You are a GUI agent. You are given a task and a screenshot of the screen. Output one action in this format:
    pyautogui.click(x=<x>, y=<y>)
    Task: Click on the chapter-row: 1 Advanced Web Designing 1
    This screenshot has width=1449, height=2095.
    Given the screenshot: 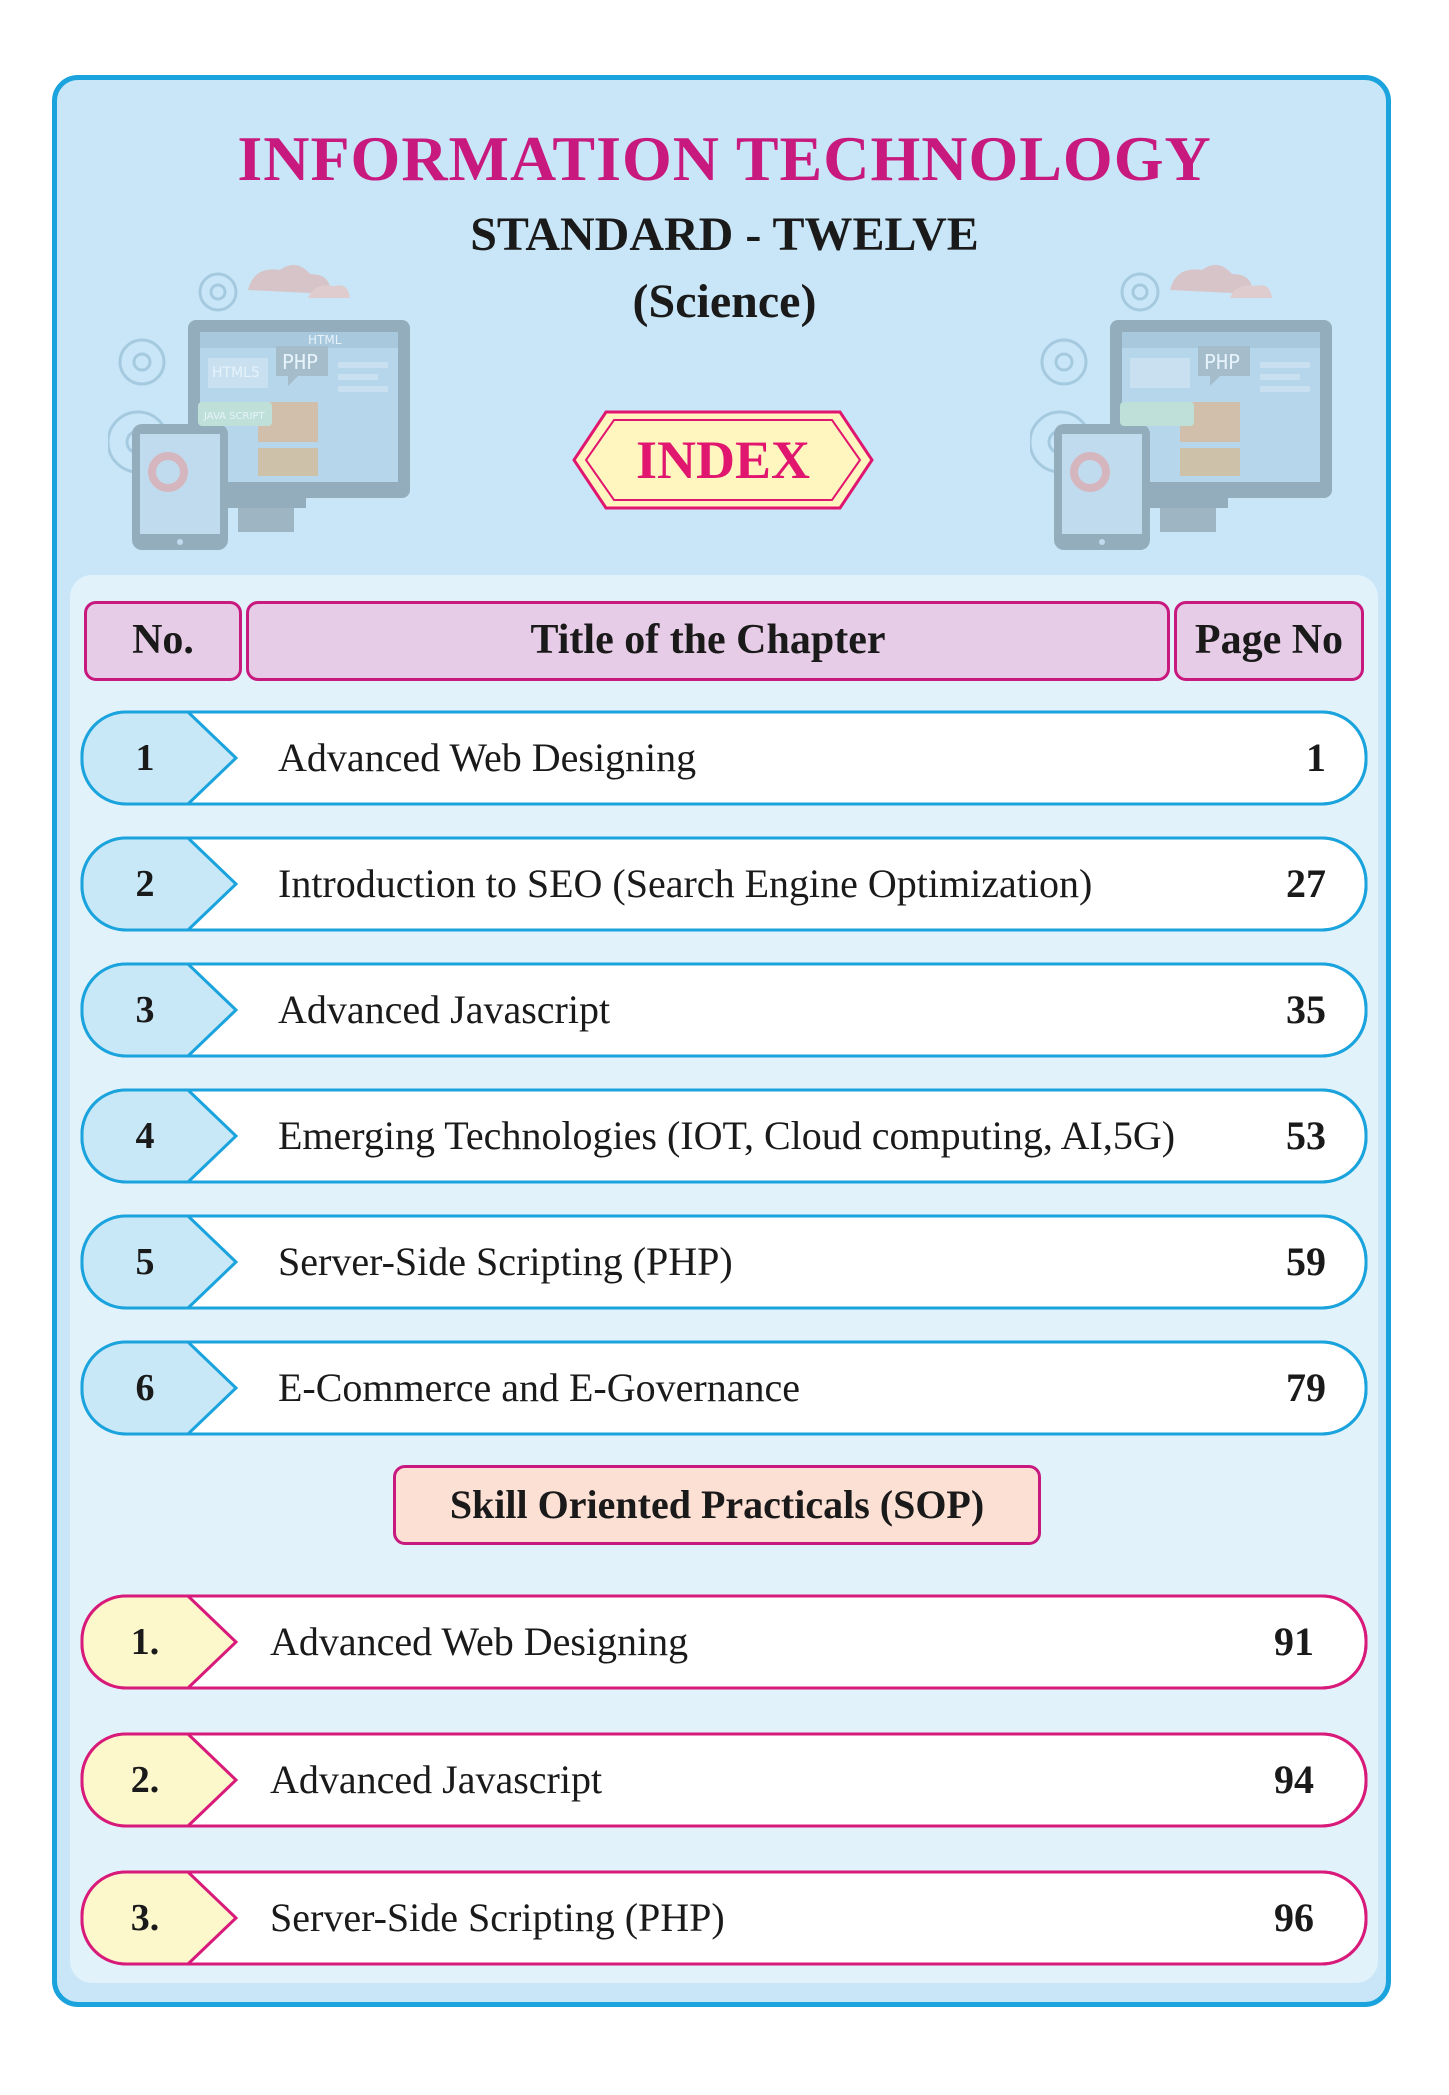 What is the action you would take?
    pyautogui.click(x=724, y=758)
    